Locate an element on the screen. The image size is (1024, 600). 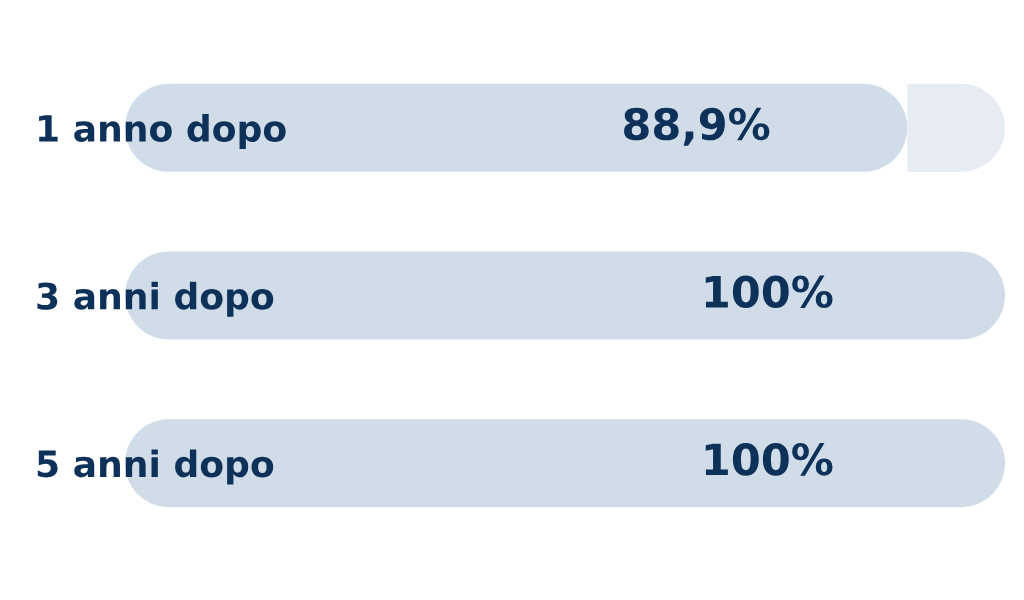
data-label: 88,9% is located at coordinates (697, 126).